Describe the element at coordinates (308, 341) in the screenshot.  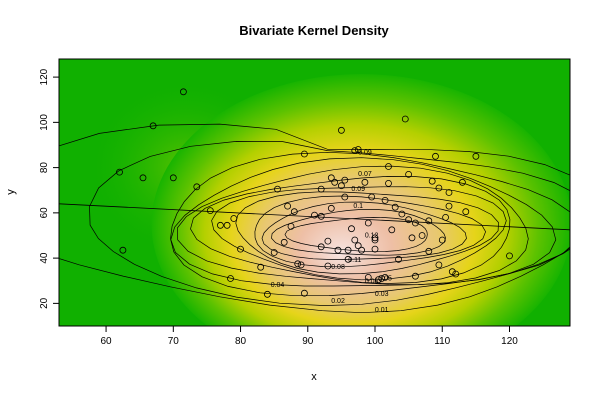
I see `x-tick-label: 90` at that location.